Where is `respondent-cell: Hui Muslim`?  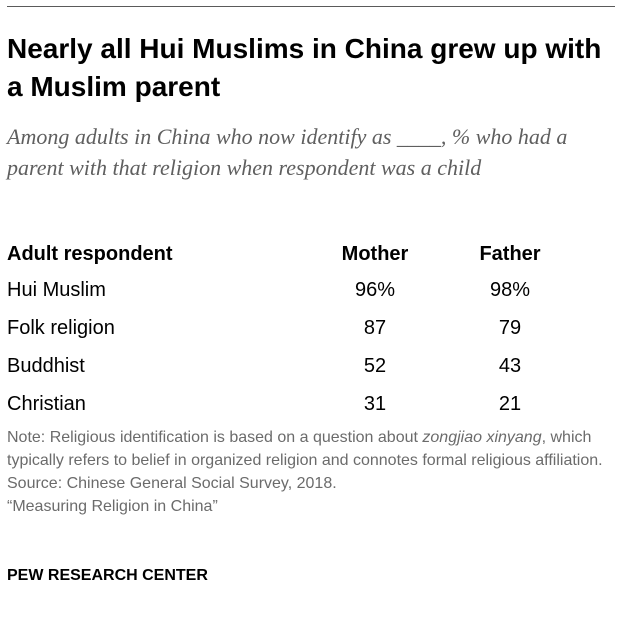
respondent-cell: Hui Muslim is located at coordinates (56, 289).